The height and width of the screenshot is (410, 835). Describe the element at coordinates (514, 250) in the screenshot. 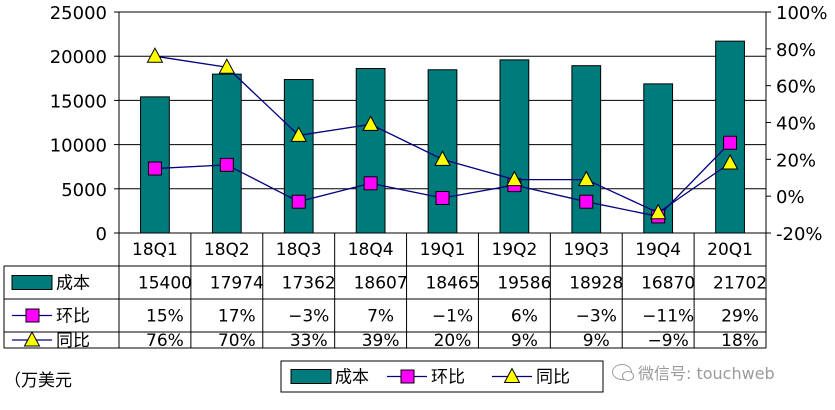

I see `x-tick-label: 19Q2` at that location.